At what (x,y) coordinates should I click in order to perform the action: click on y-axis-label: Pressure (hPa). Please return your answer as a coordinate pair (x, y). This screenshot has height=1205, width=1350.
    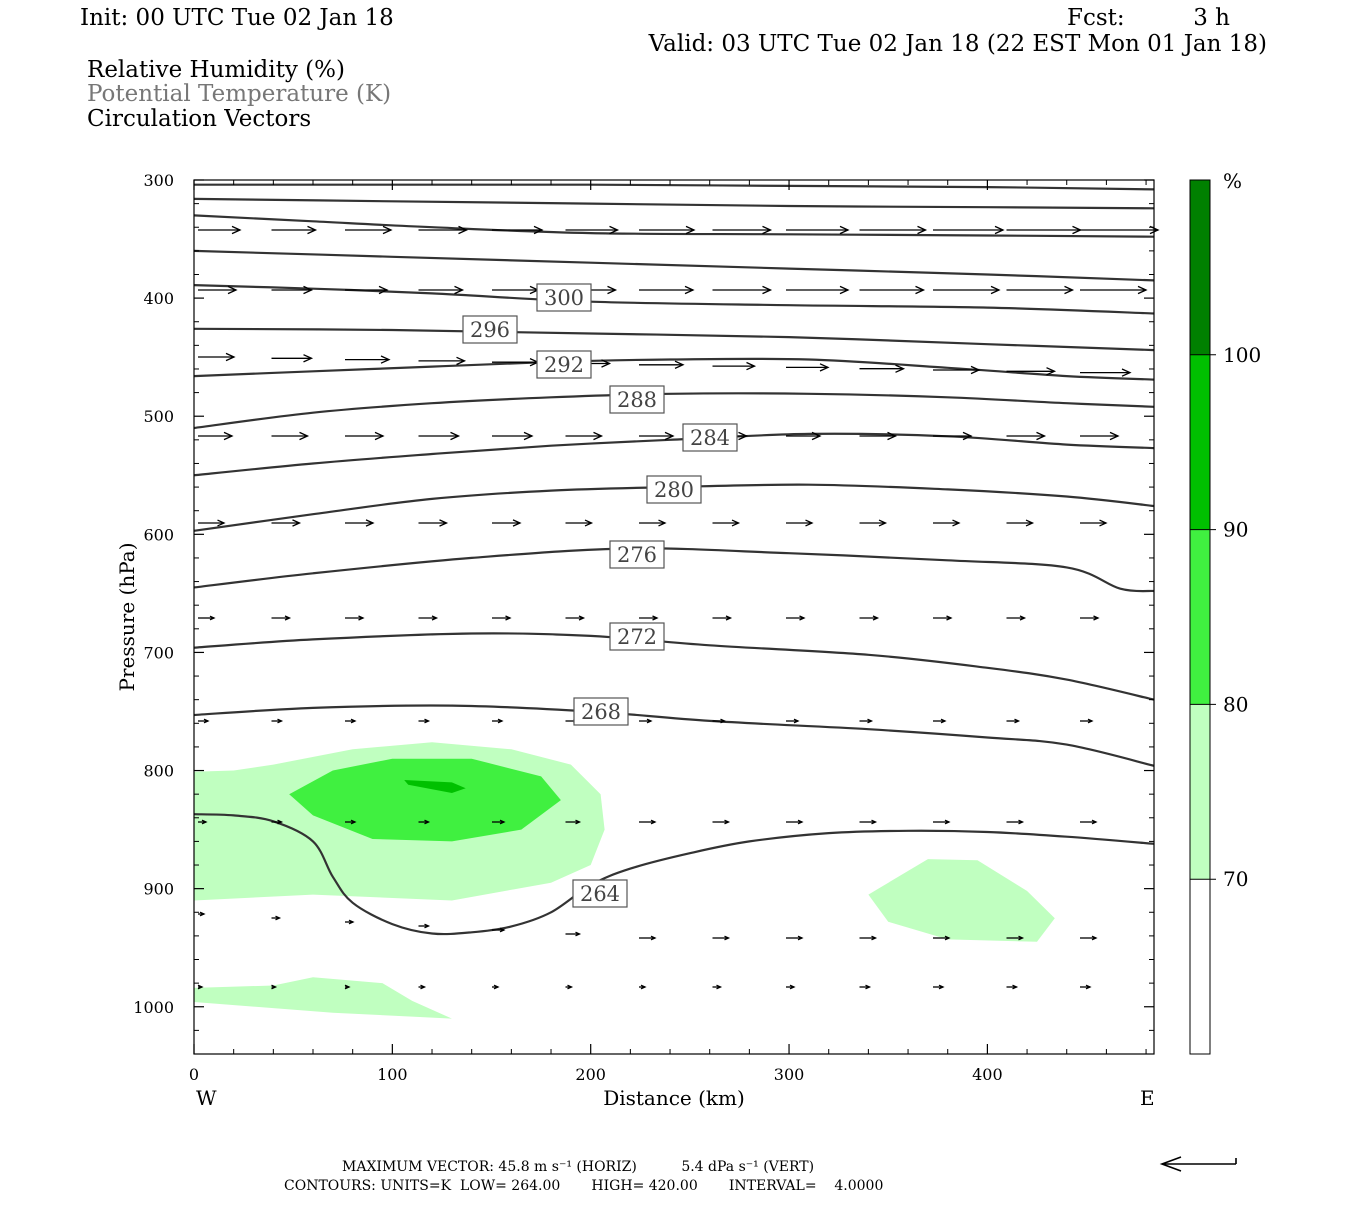
    Looking at the image, I should click on (127, 617).